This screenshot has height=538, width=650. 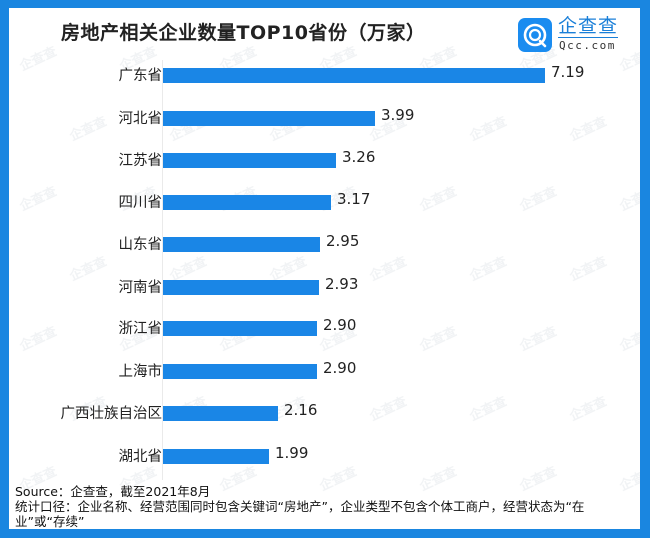 What do you see at coordinates (111, 414) in the screenshot?
I see `category-label: 广西壮族自治区` at bounding box center [111, 414].